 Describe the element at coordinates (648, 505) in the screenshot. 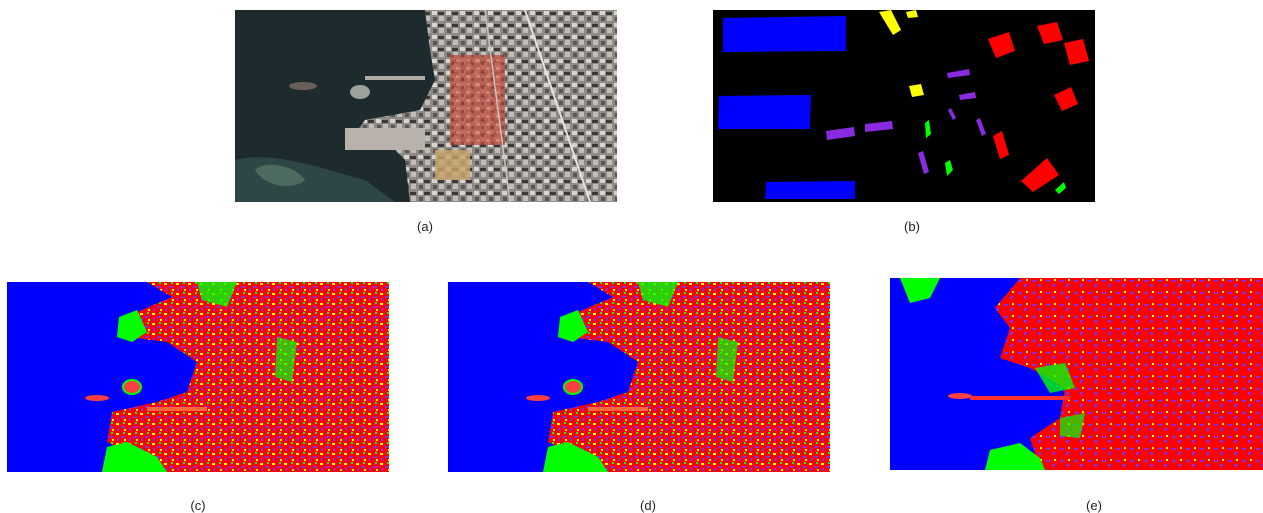

I see `panel-d-caption: (d)` at that location.